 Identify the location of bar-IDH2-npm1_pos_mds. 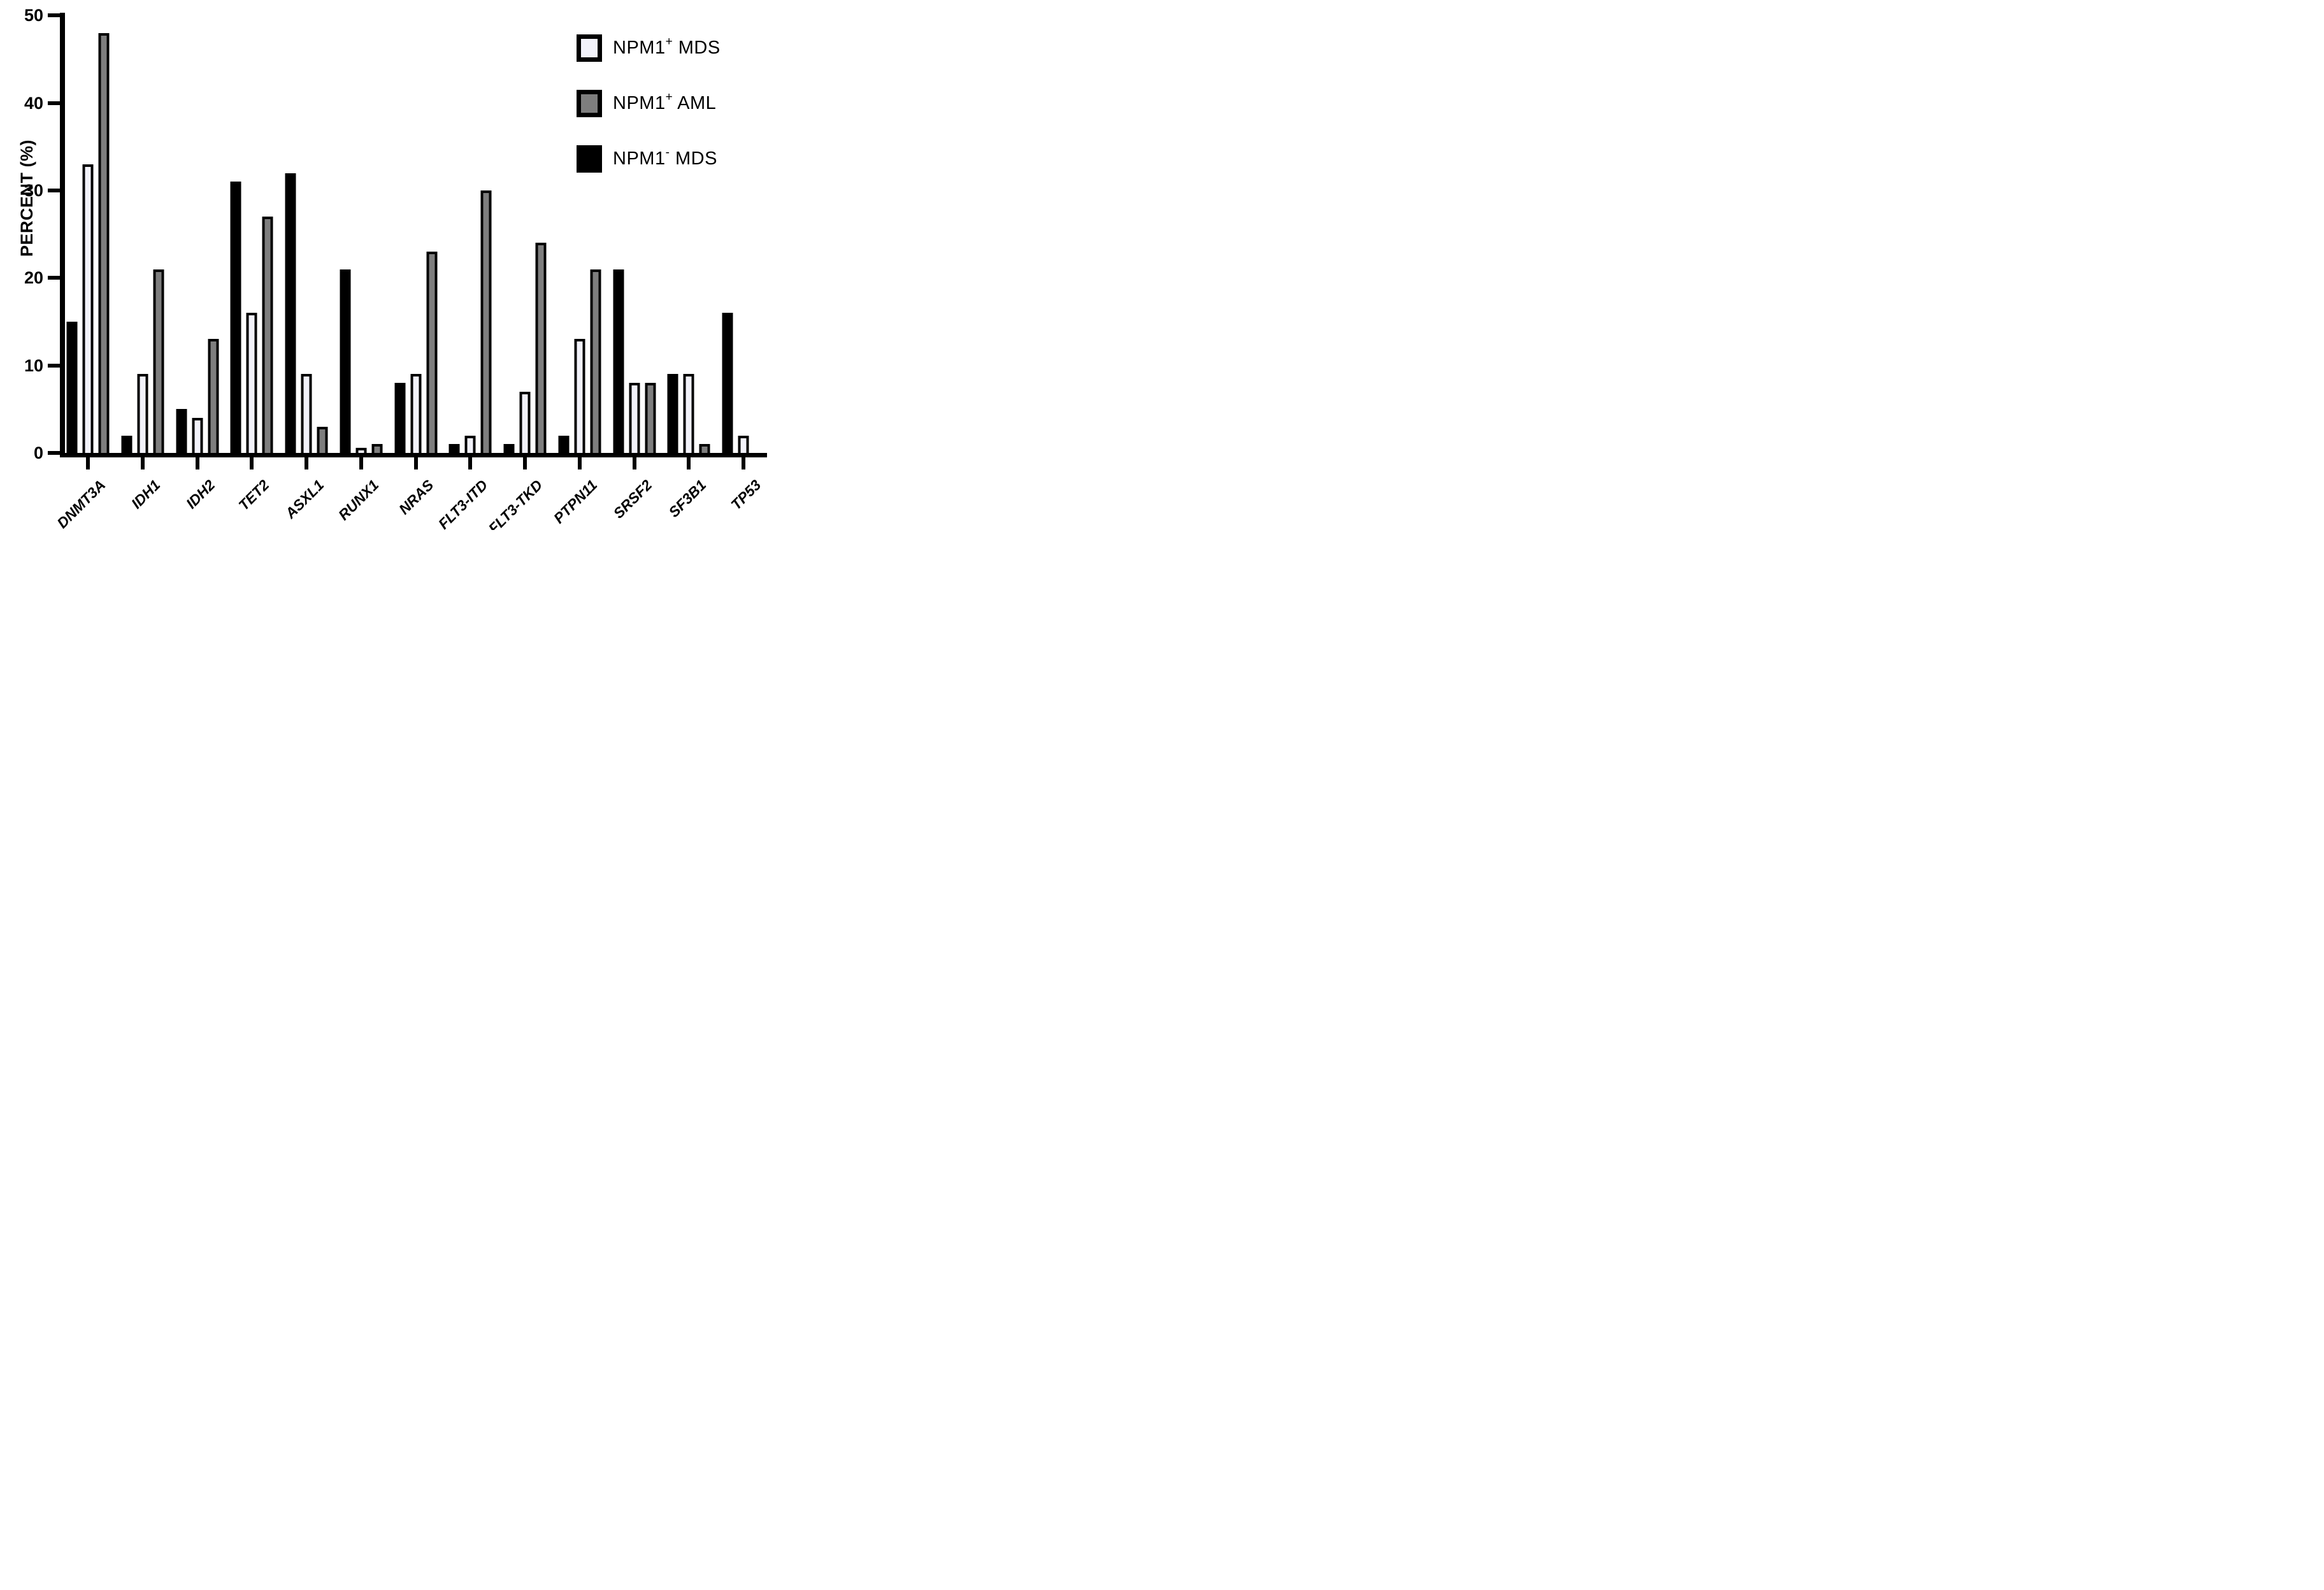
(197, 435).